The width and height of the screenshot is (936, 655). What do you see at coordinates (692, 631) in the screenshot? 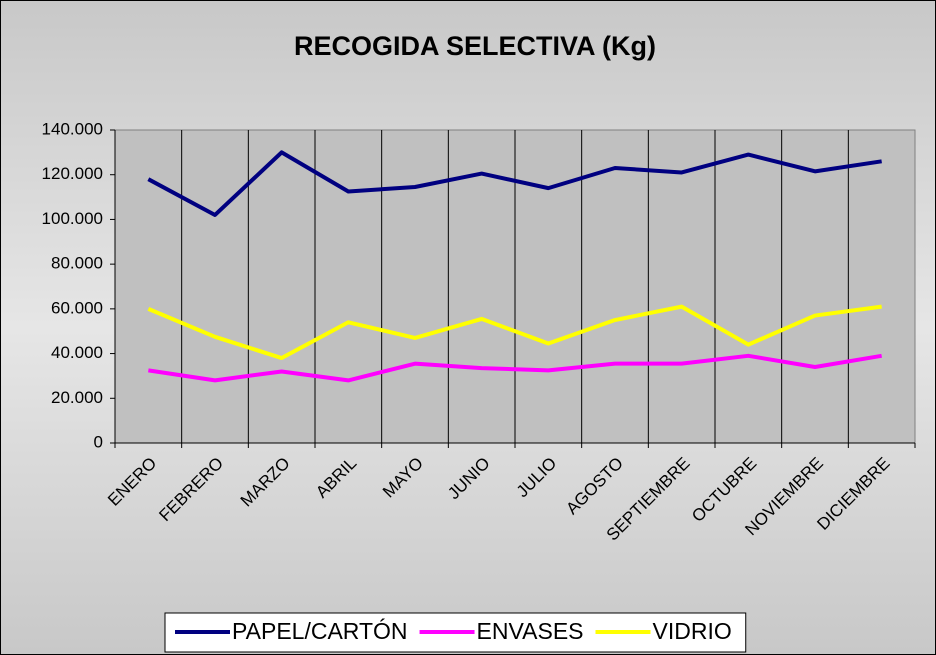
I see `legend-label: VIDRIO` at bounding box center [692, 631].